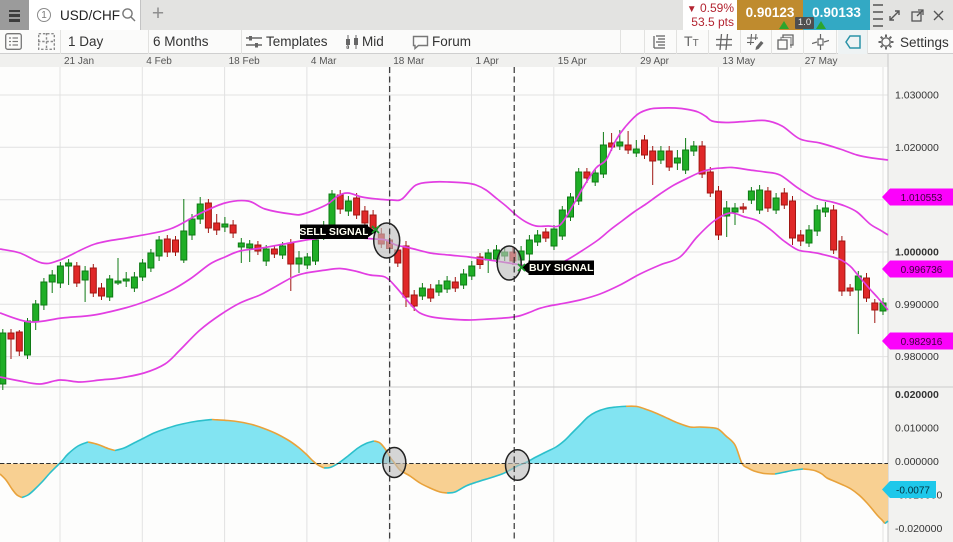 Image resolution: width=953 pixels, height=542 pixels. Describe the element at coordinates (917, 428) in the screenshot. I see `svg-text: 0.010000` at that location.